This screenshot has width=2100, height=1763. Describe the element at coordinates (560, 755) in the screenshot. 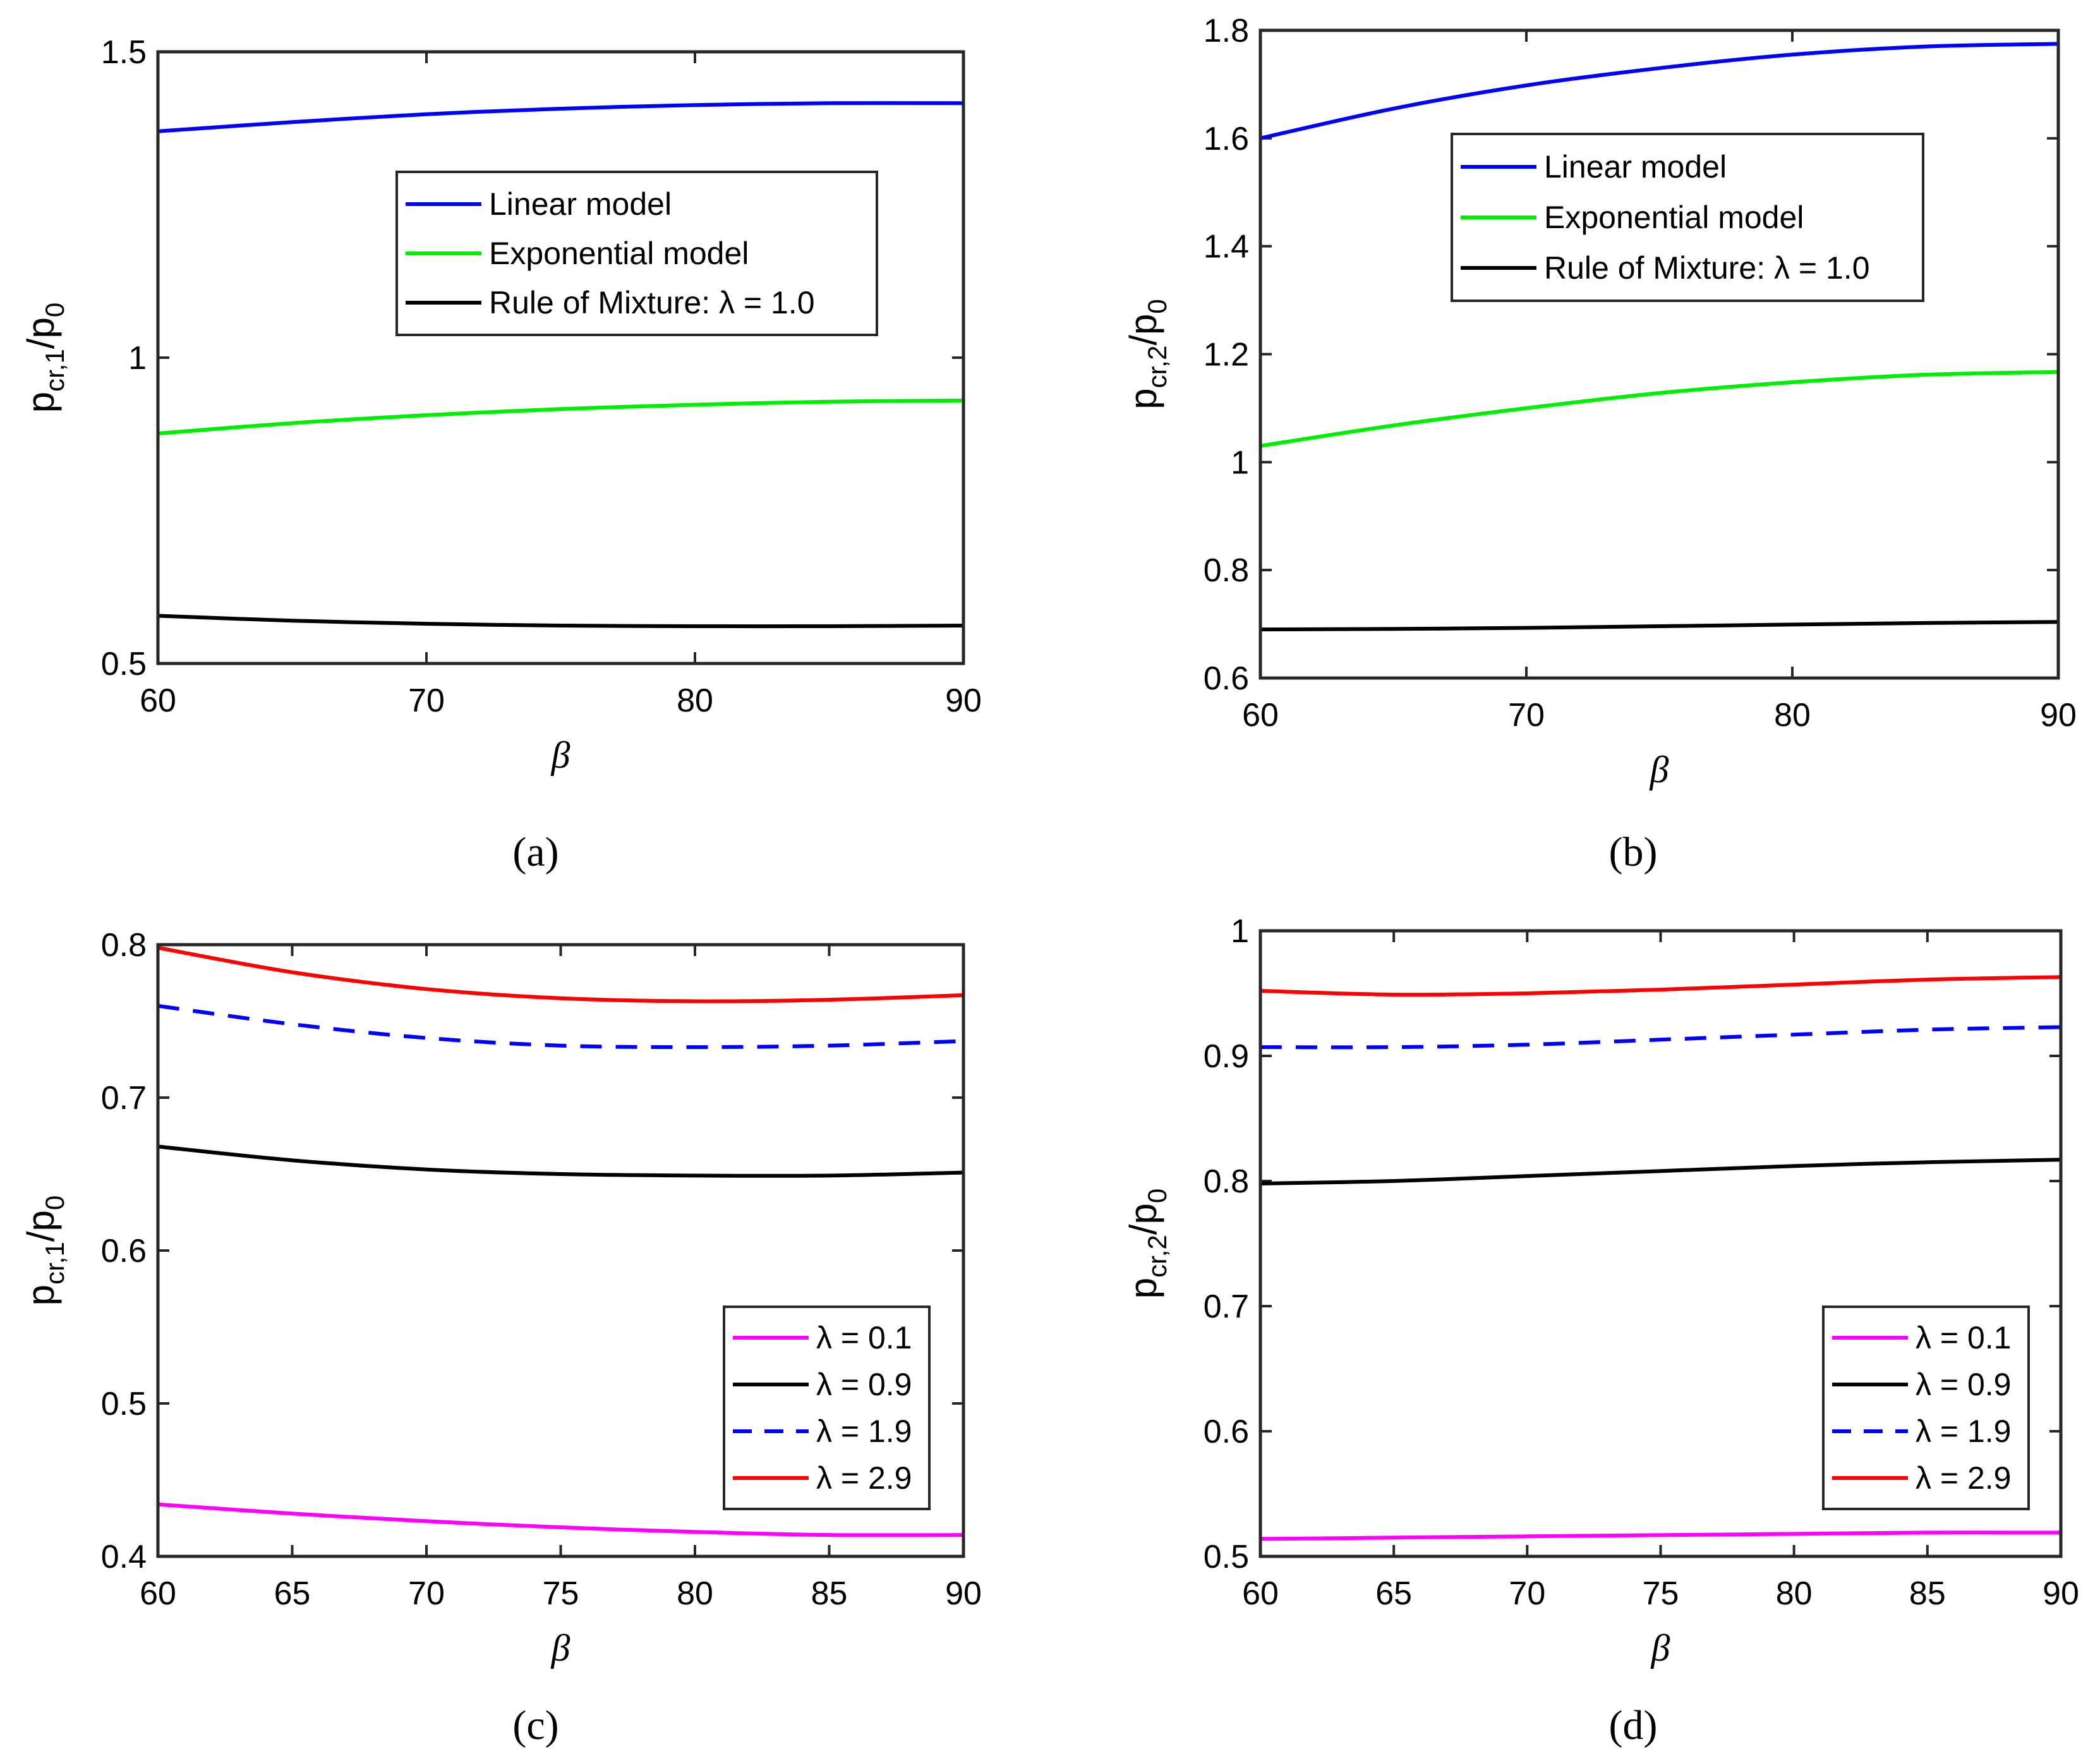

I see `panel-a-xlabel: β` at that location.